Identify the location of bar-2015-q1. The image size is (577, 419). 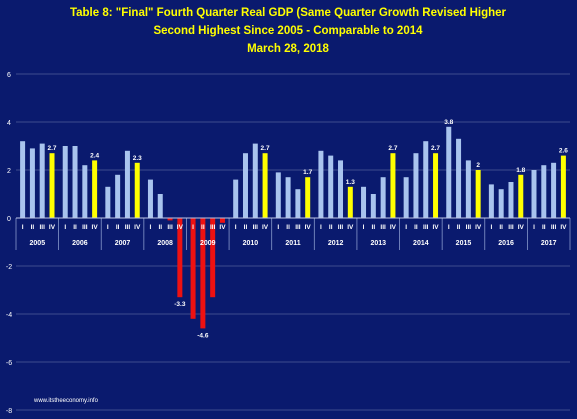
(449, 172).